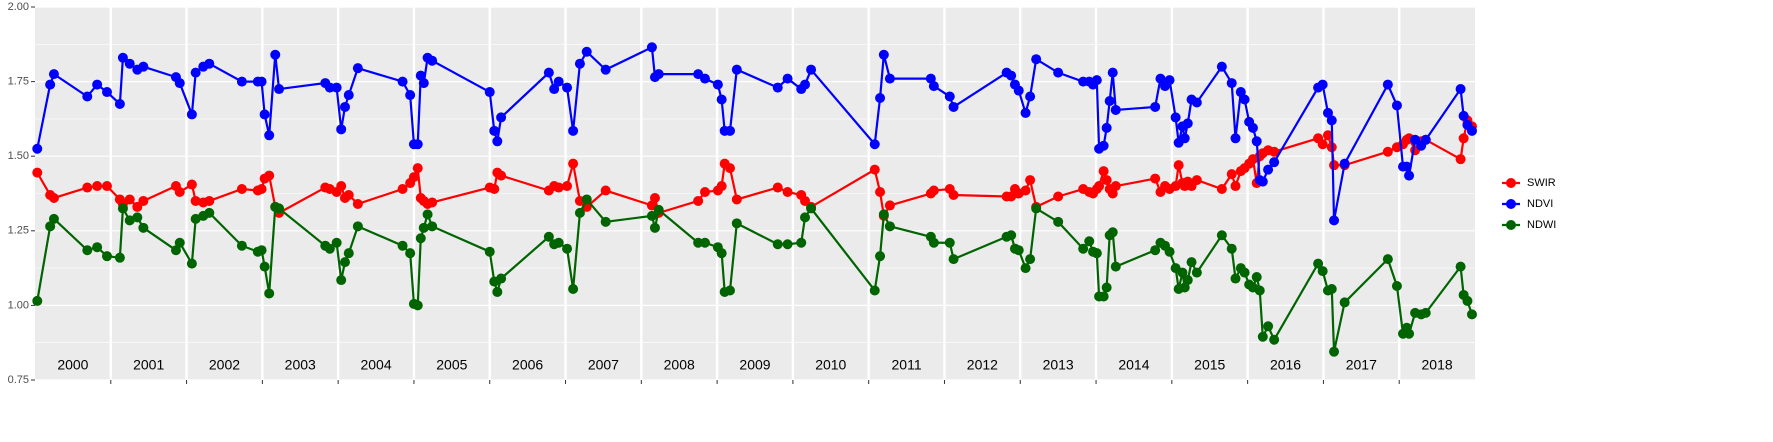 The height and width of the screenshot is (442, 1773). What do you see at coordinates (375, 365) in the screenshot?
I see `year-label: 2004` at bounding box center [375, 365].